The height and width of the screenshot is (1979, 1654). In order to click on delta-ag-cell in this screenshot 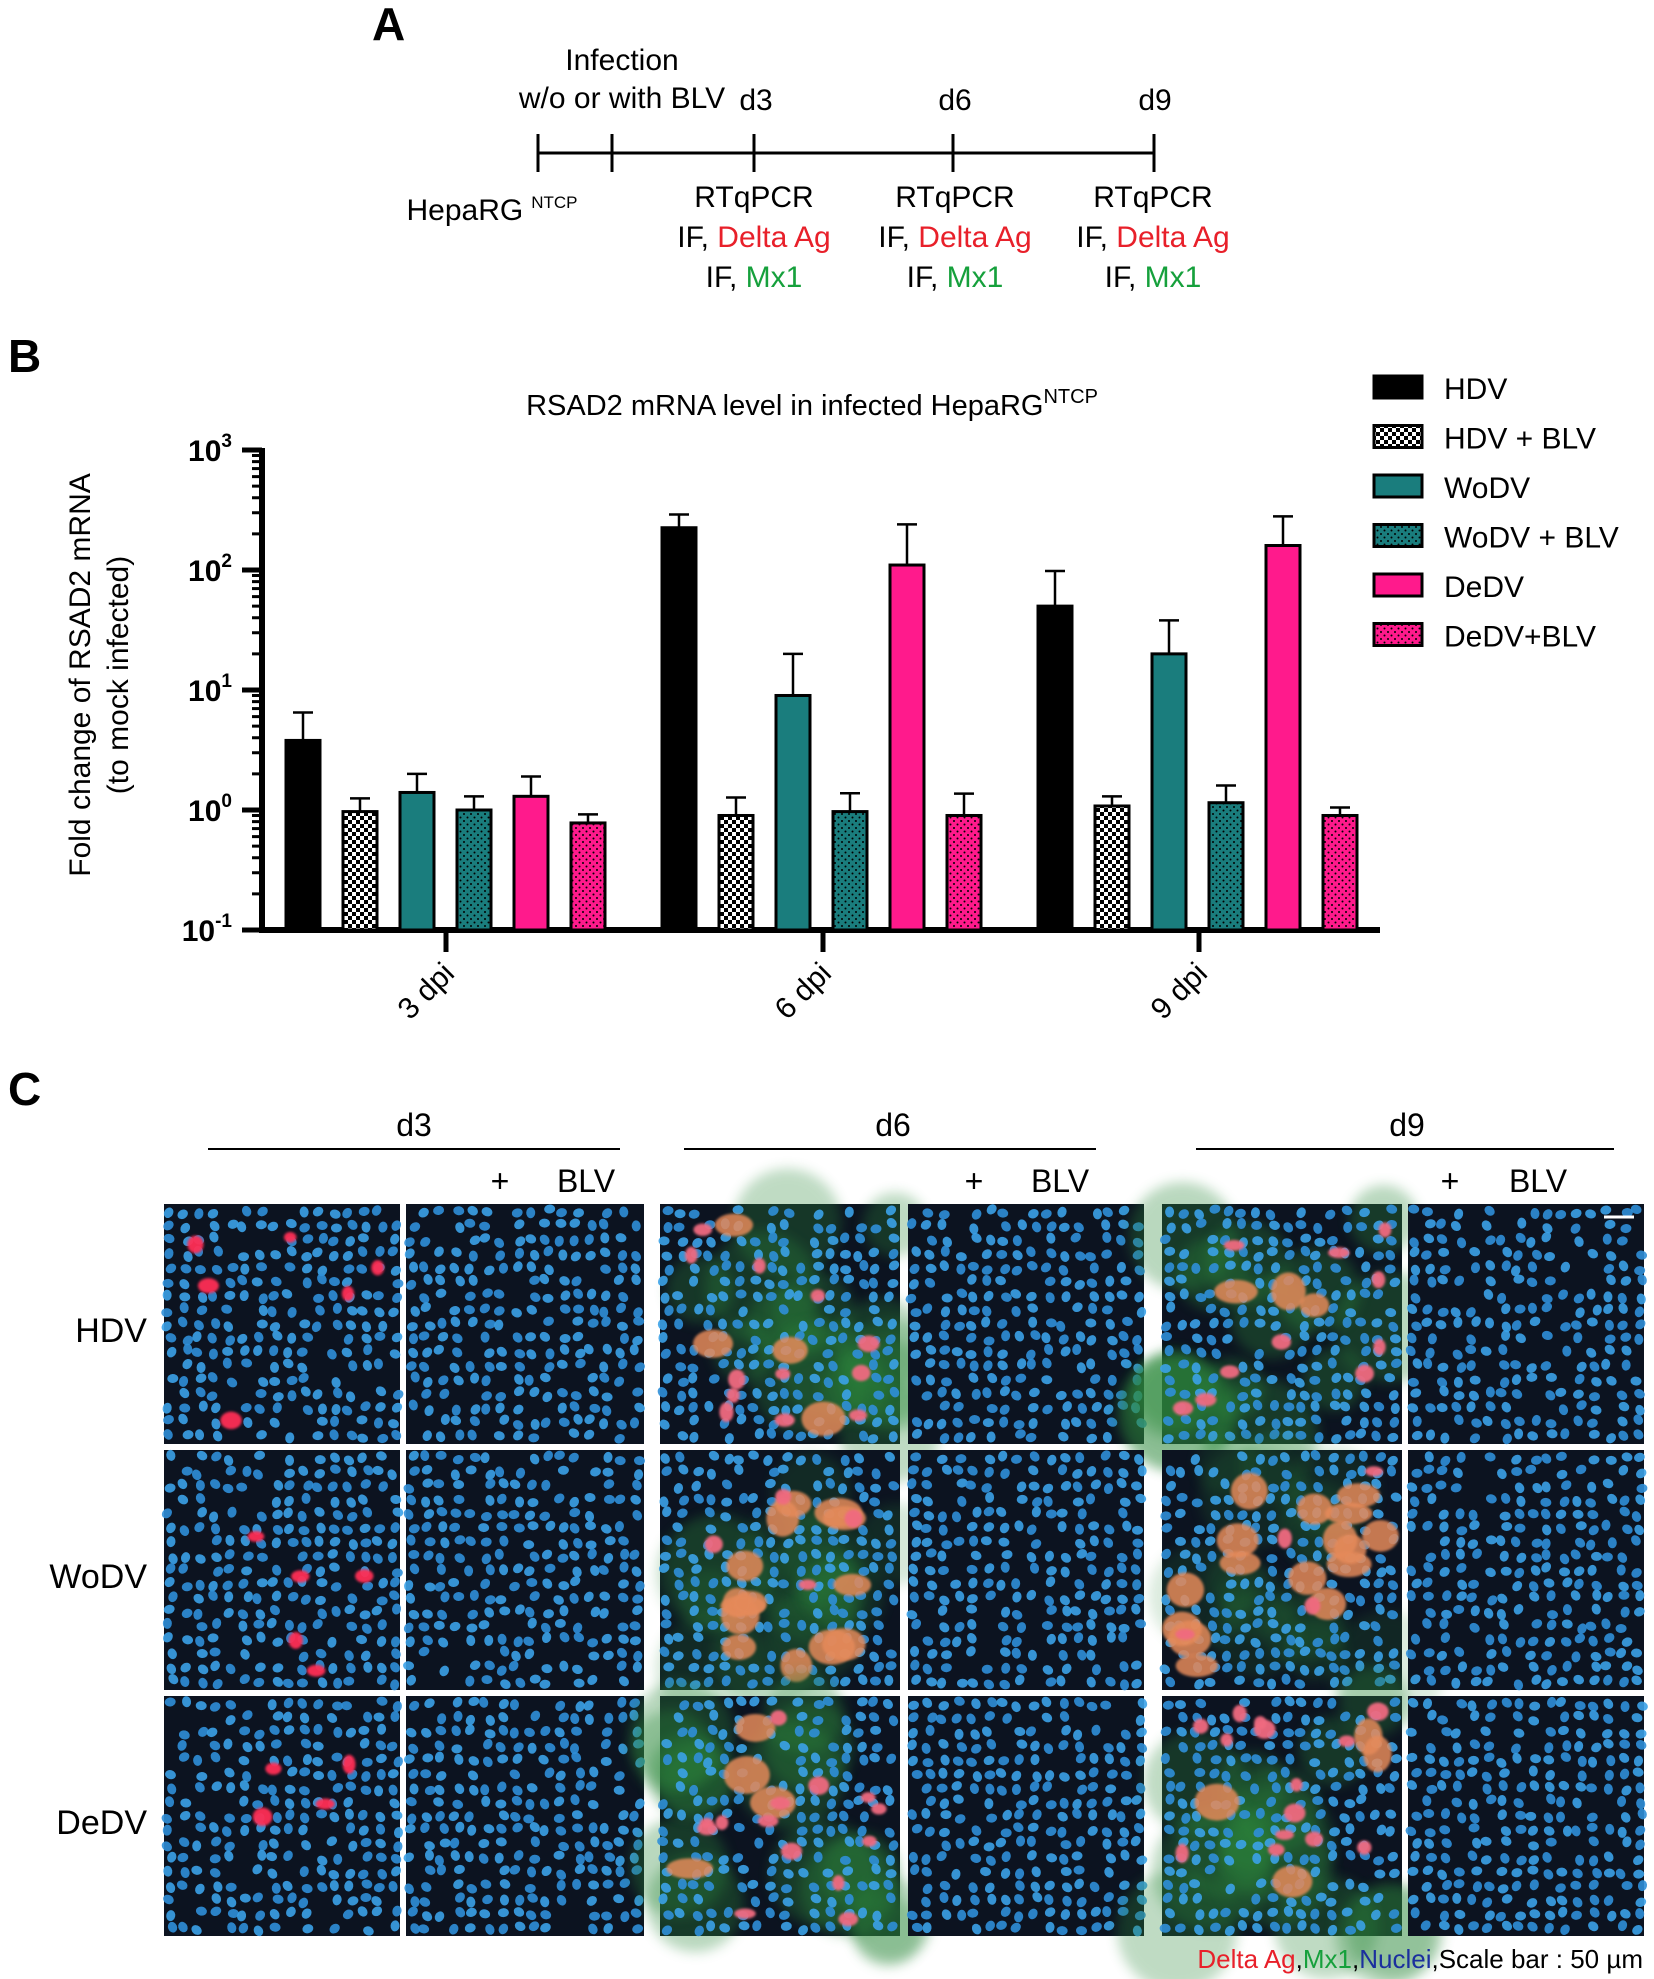, I will do `click(852, 1584)`.